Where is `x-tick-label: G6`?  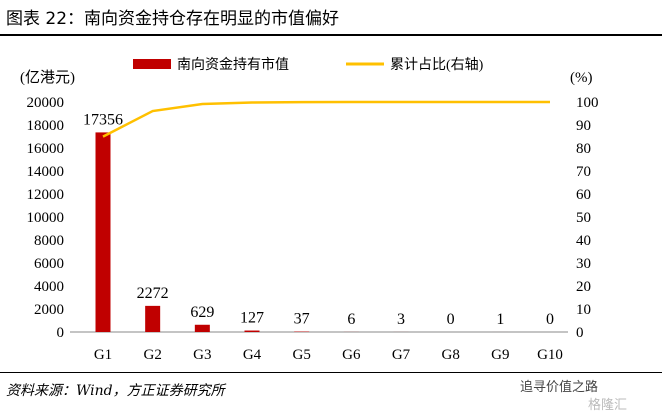
x-tick-label: G6 is located at coordinates (351, 355).